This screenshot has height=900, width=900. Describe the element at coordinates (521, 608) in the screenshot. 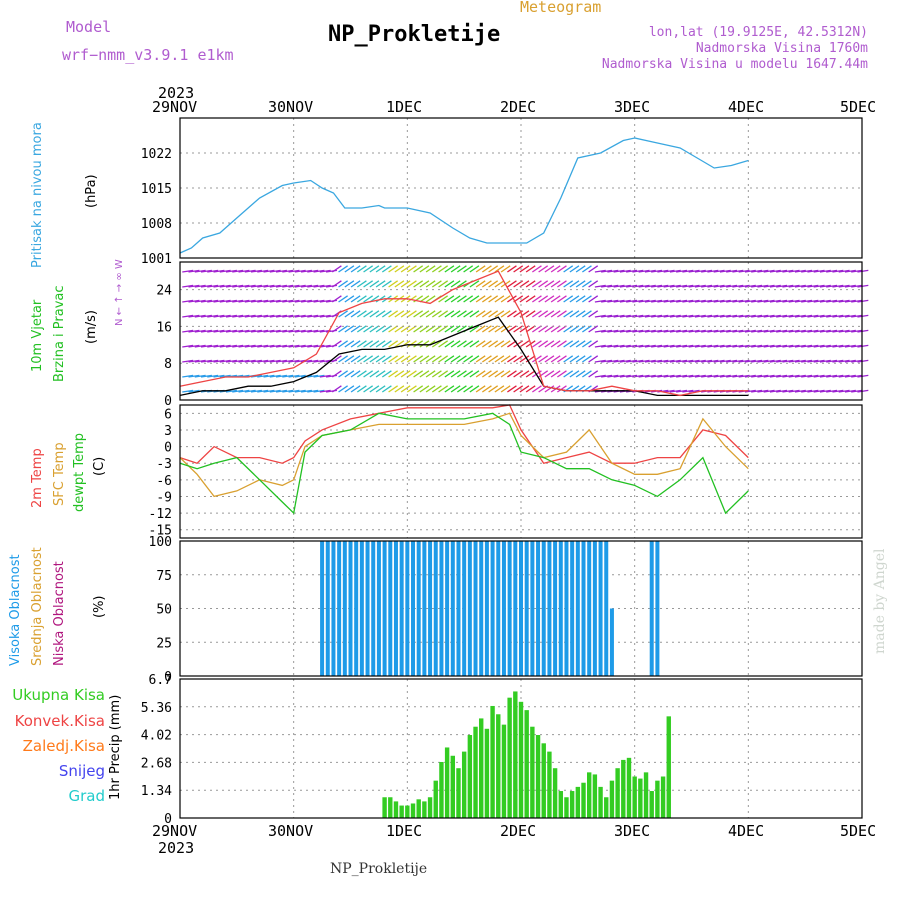

I see `panel-frame` at that location.